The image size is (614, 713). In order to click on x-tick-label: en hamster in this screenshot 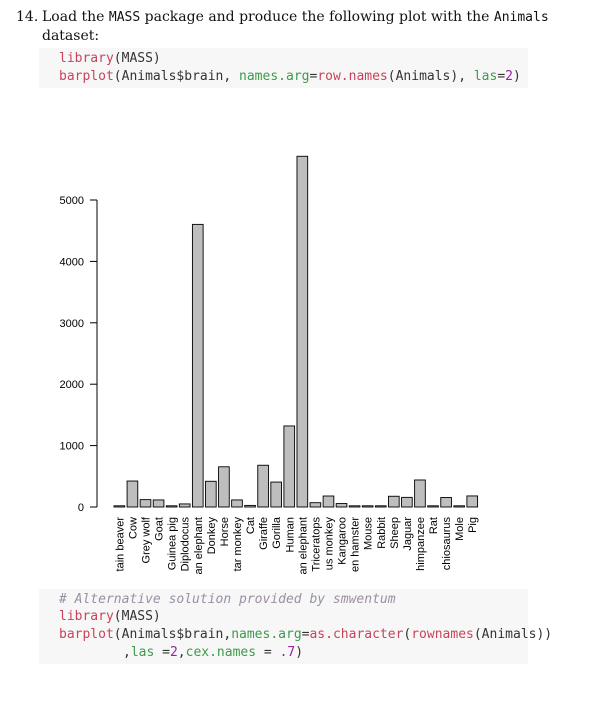, I will do `click(356, 544)`.